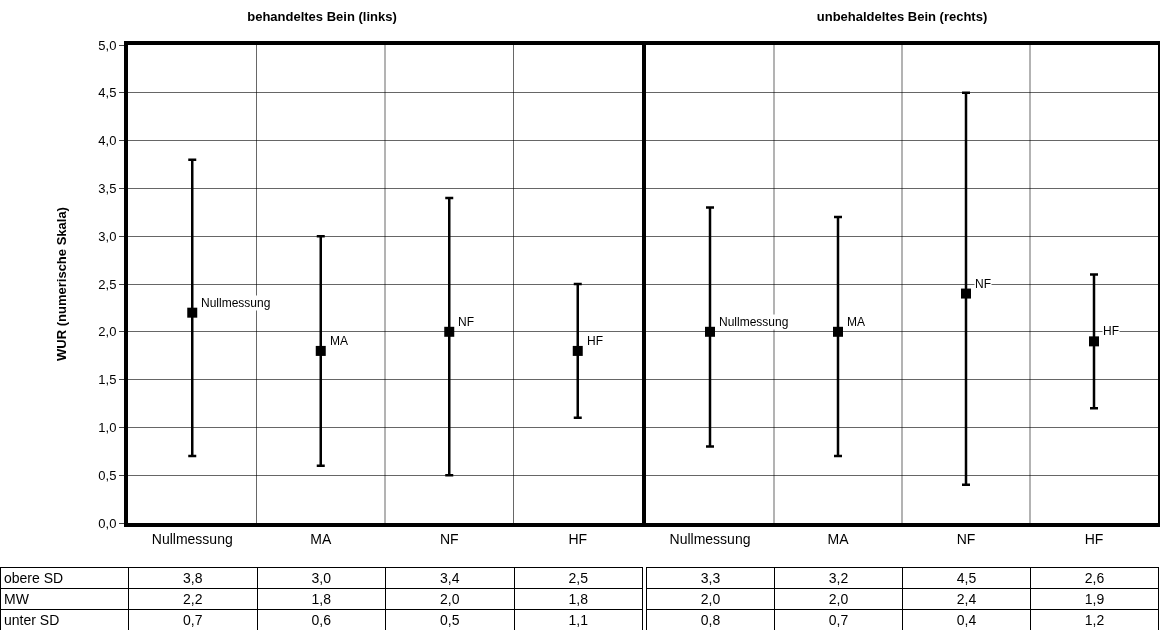 The image size is (1160, 630). Describe the element at coordinates (107, 236) in the screenshot. I see `y-tick-label: 3,0` at that location.